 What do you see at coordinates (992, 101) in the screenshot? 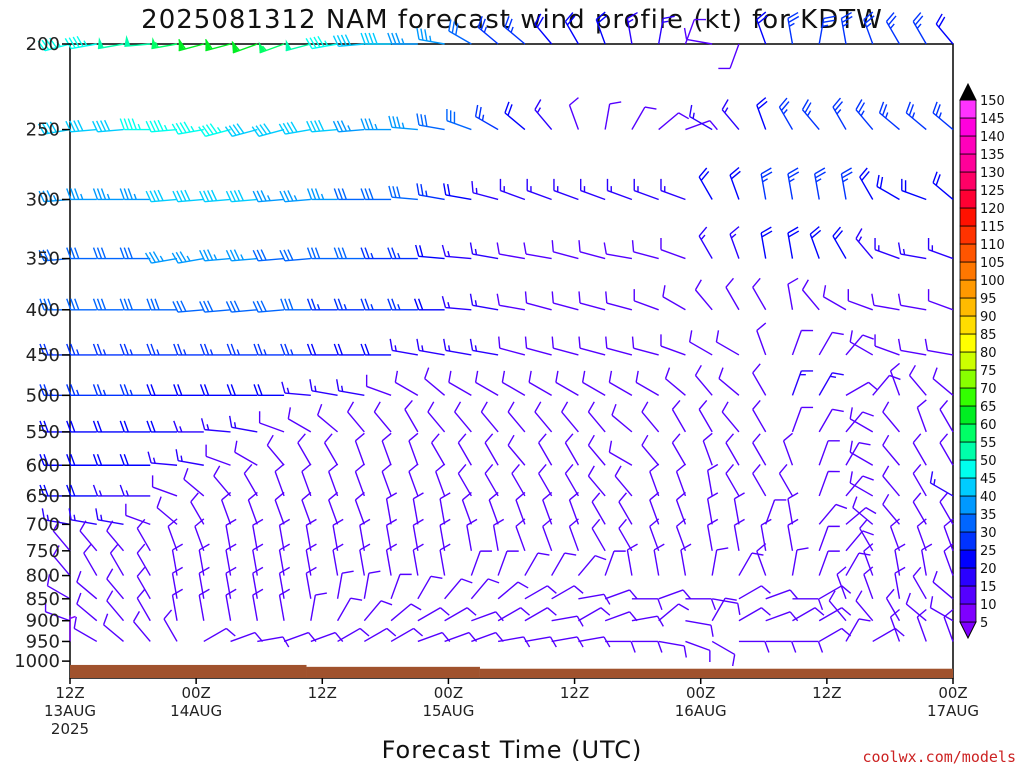
I see `colorbar-label: 150` at bounding box center [992, 101].